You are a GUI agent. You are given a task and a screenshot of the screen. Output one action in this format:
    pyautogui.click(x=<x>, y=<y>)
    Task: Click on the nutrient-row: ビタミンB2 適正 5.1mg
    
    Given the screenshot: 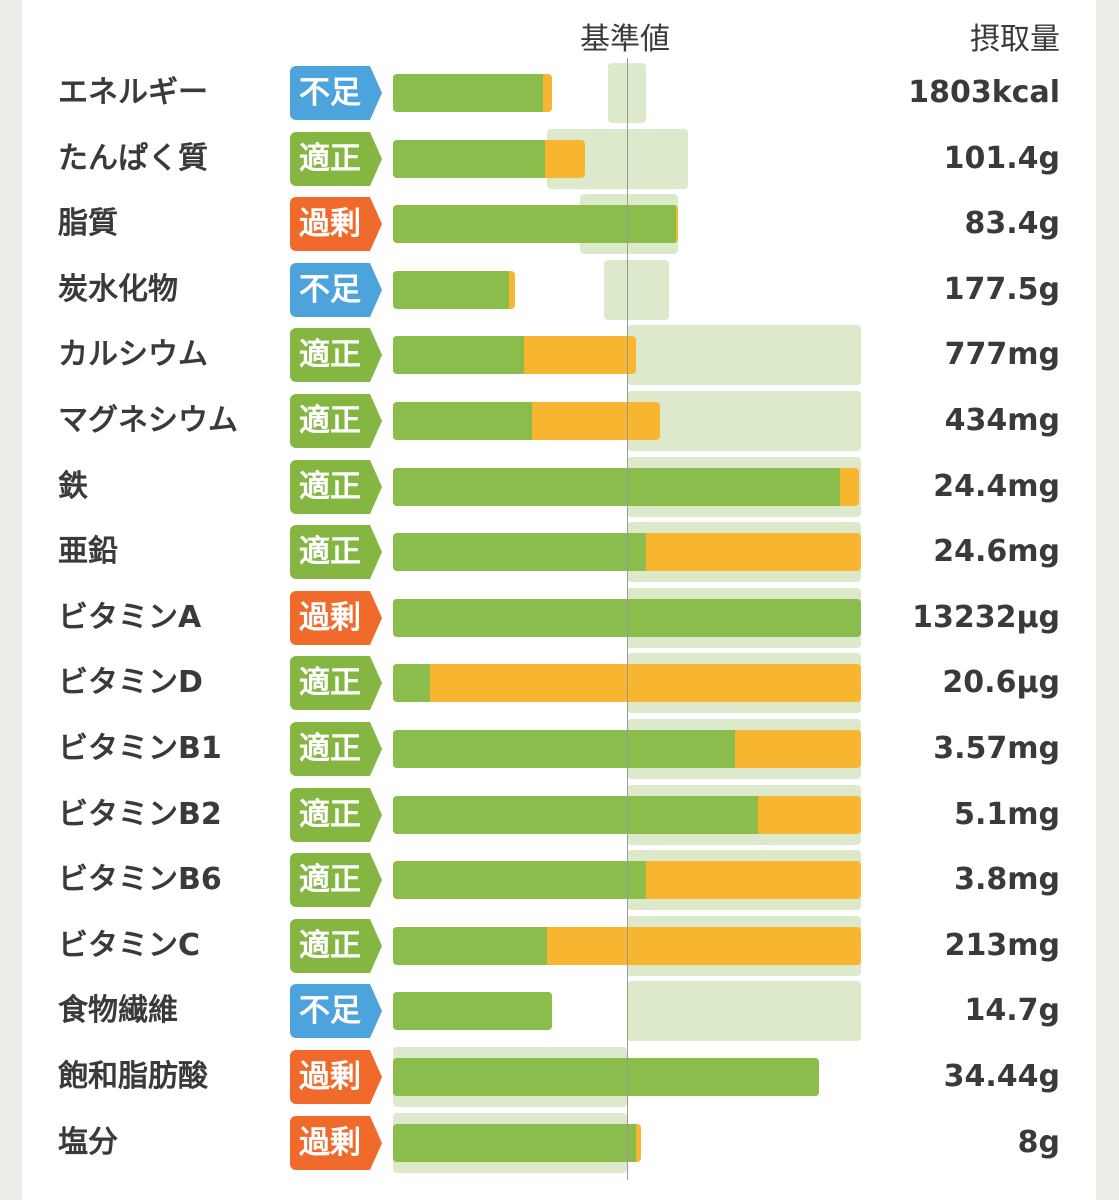 What is the action you would take?
    pyautogui.click(x=559, y=815)
    